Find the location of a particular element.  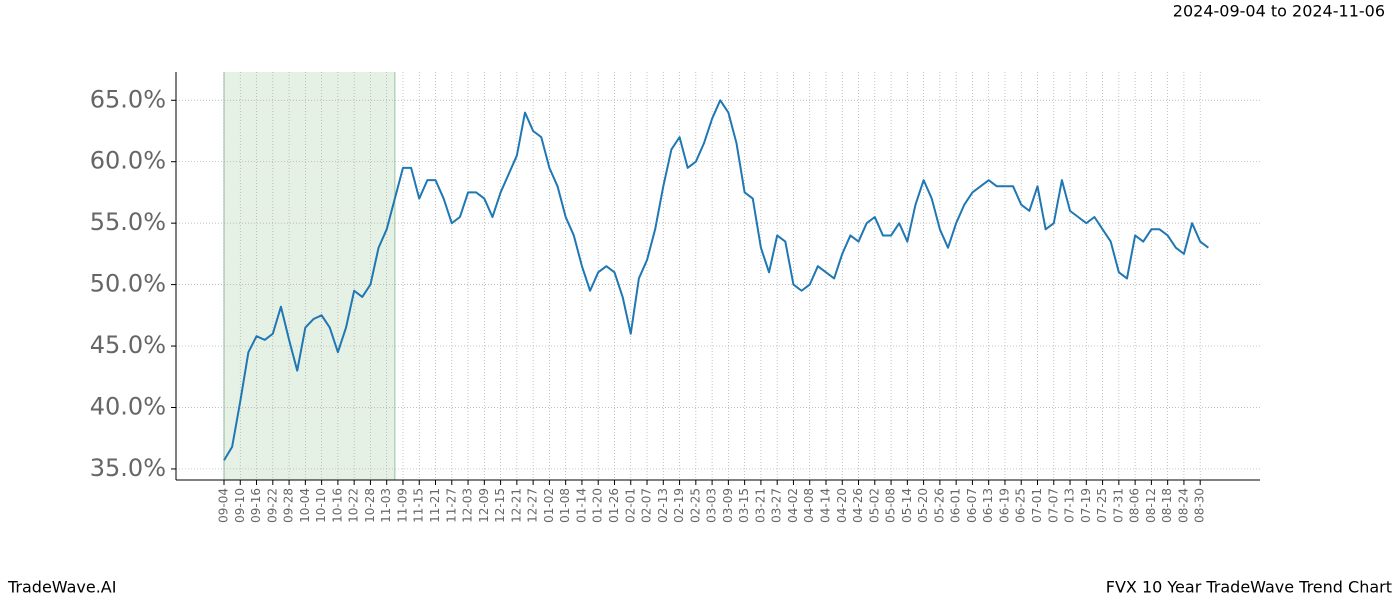

x-tick-label: 11-09 is located at coordinates (402, 505).